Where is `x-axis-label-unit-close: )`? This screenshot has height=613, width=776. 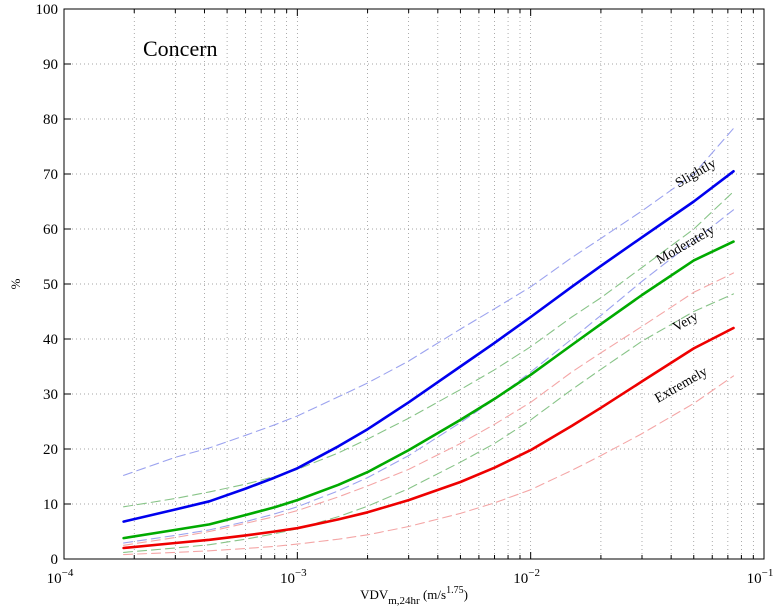
x-axis-label-unit-close: ) is located at coordinates (466, 594).